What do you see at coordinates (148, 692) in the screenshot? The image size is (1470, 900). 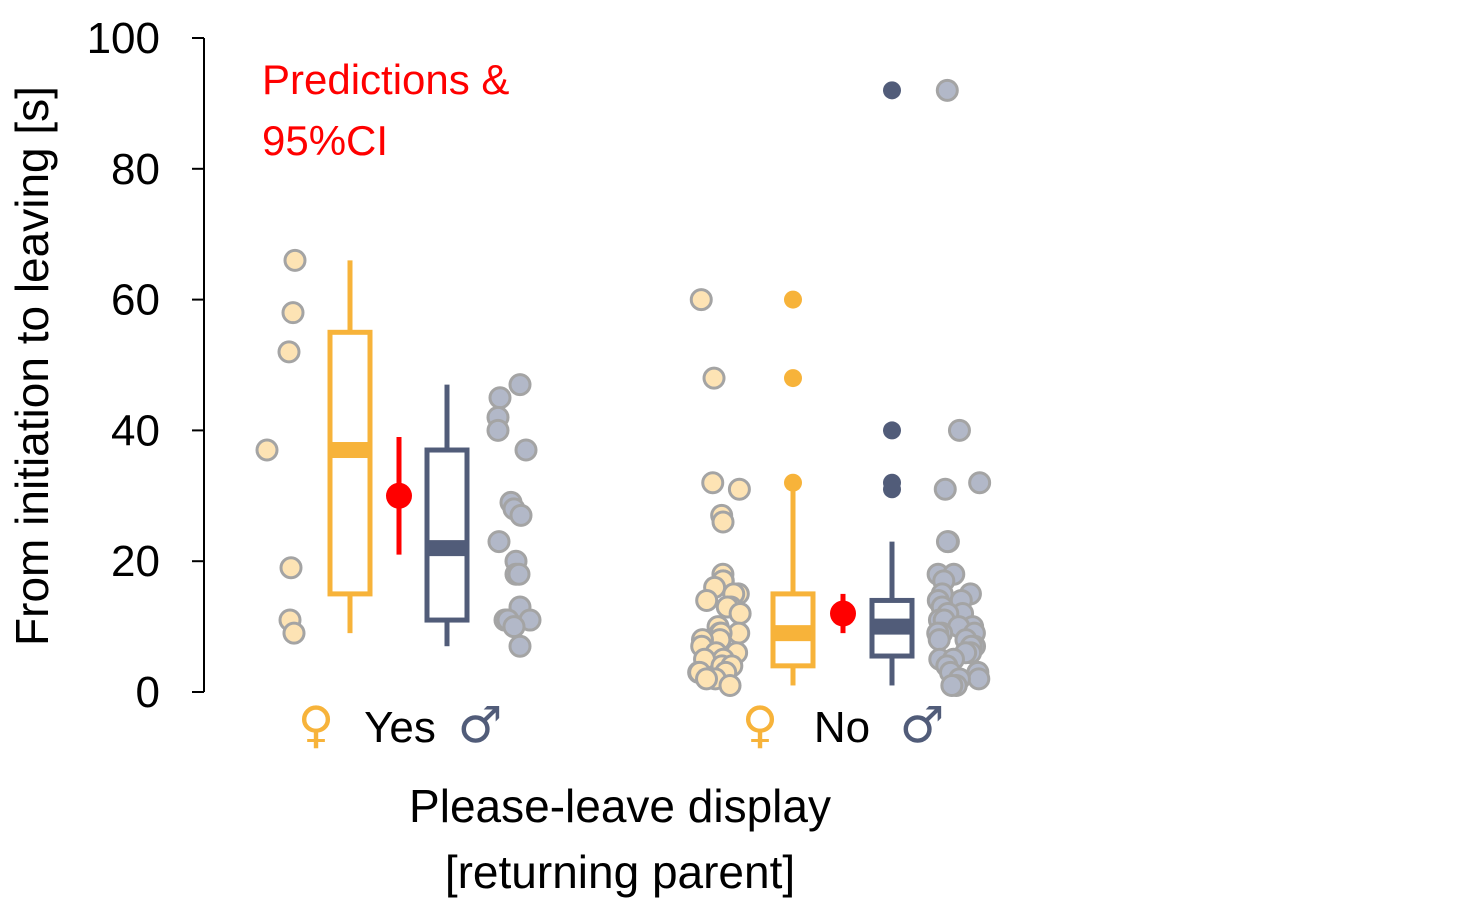 I see `y-tick-label: 0` at bounding box center [148, 692].